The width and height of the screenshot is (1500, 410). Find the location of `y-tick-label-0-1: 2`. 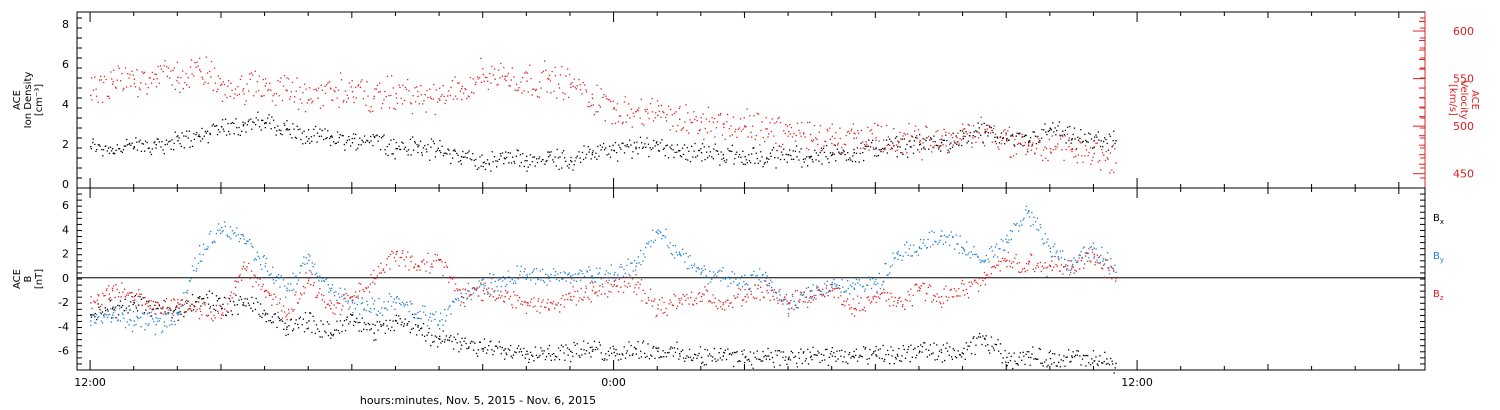

y-tick-label-0-1: 2 is located at coordinates (65, 144).